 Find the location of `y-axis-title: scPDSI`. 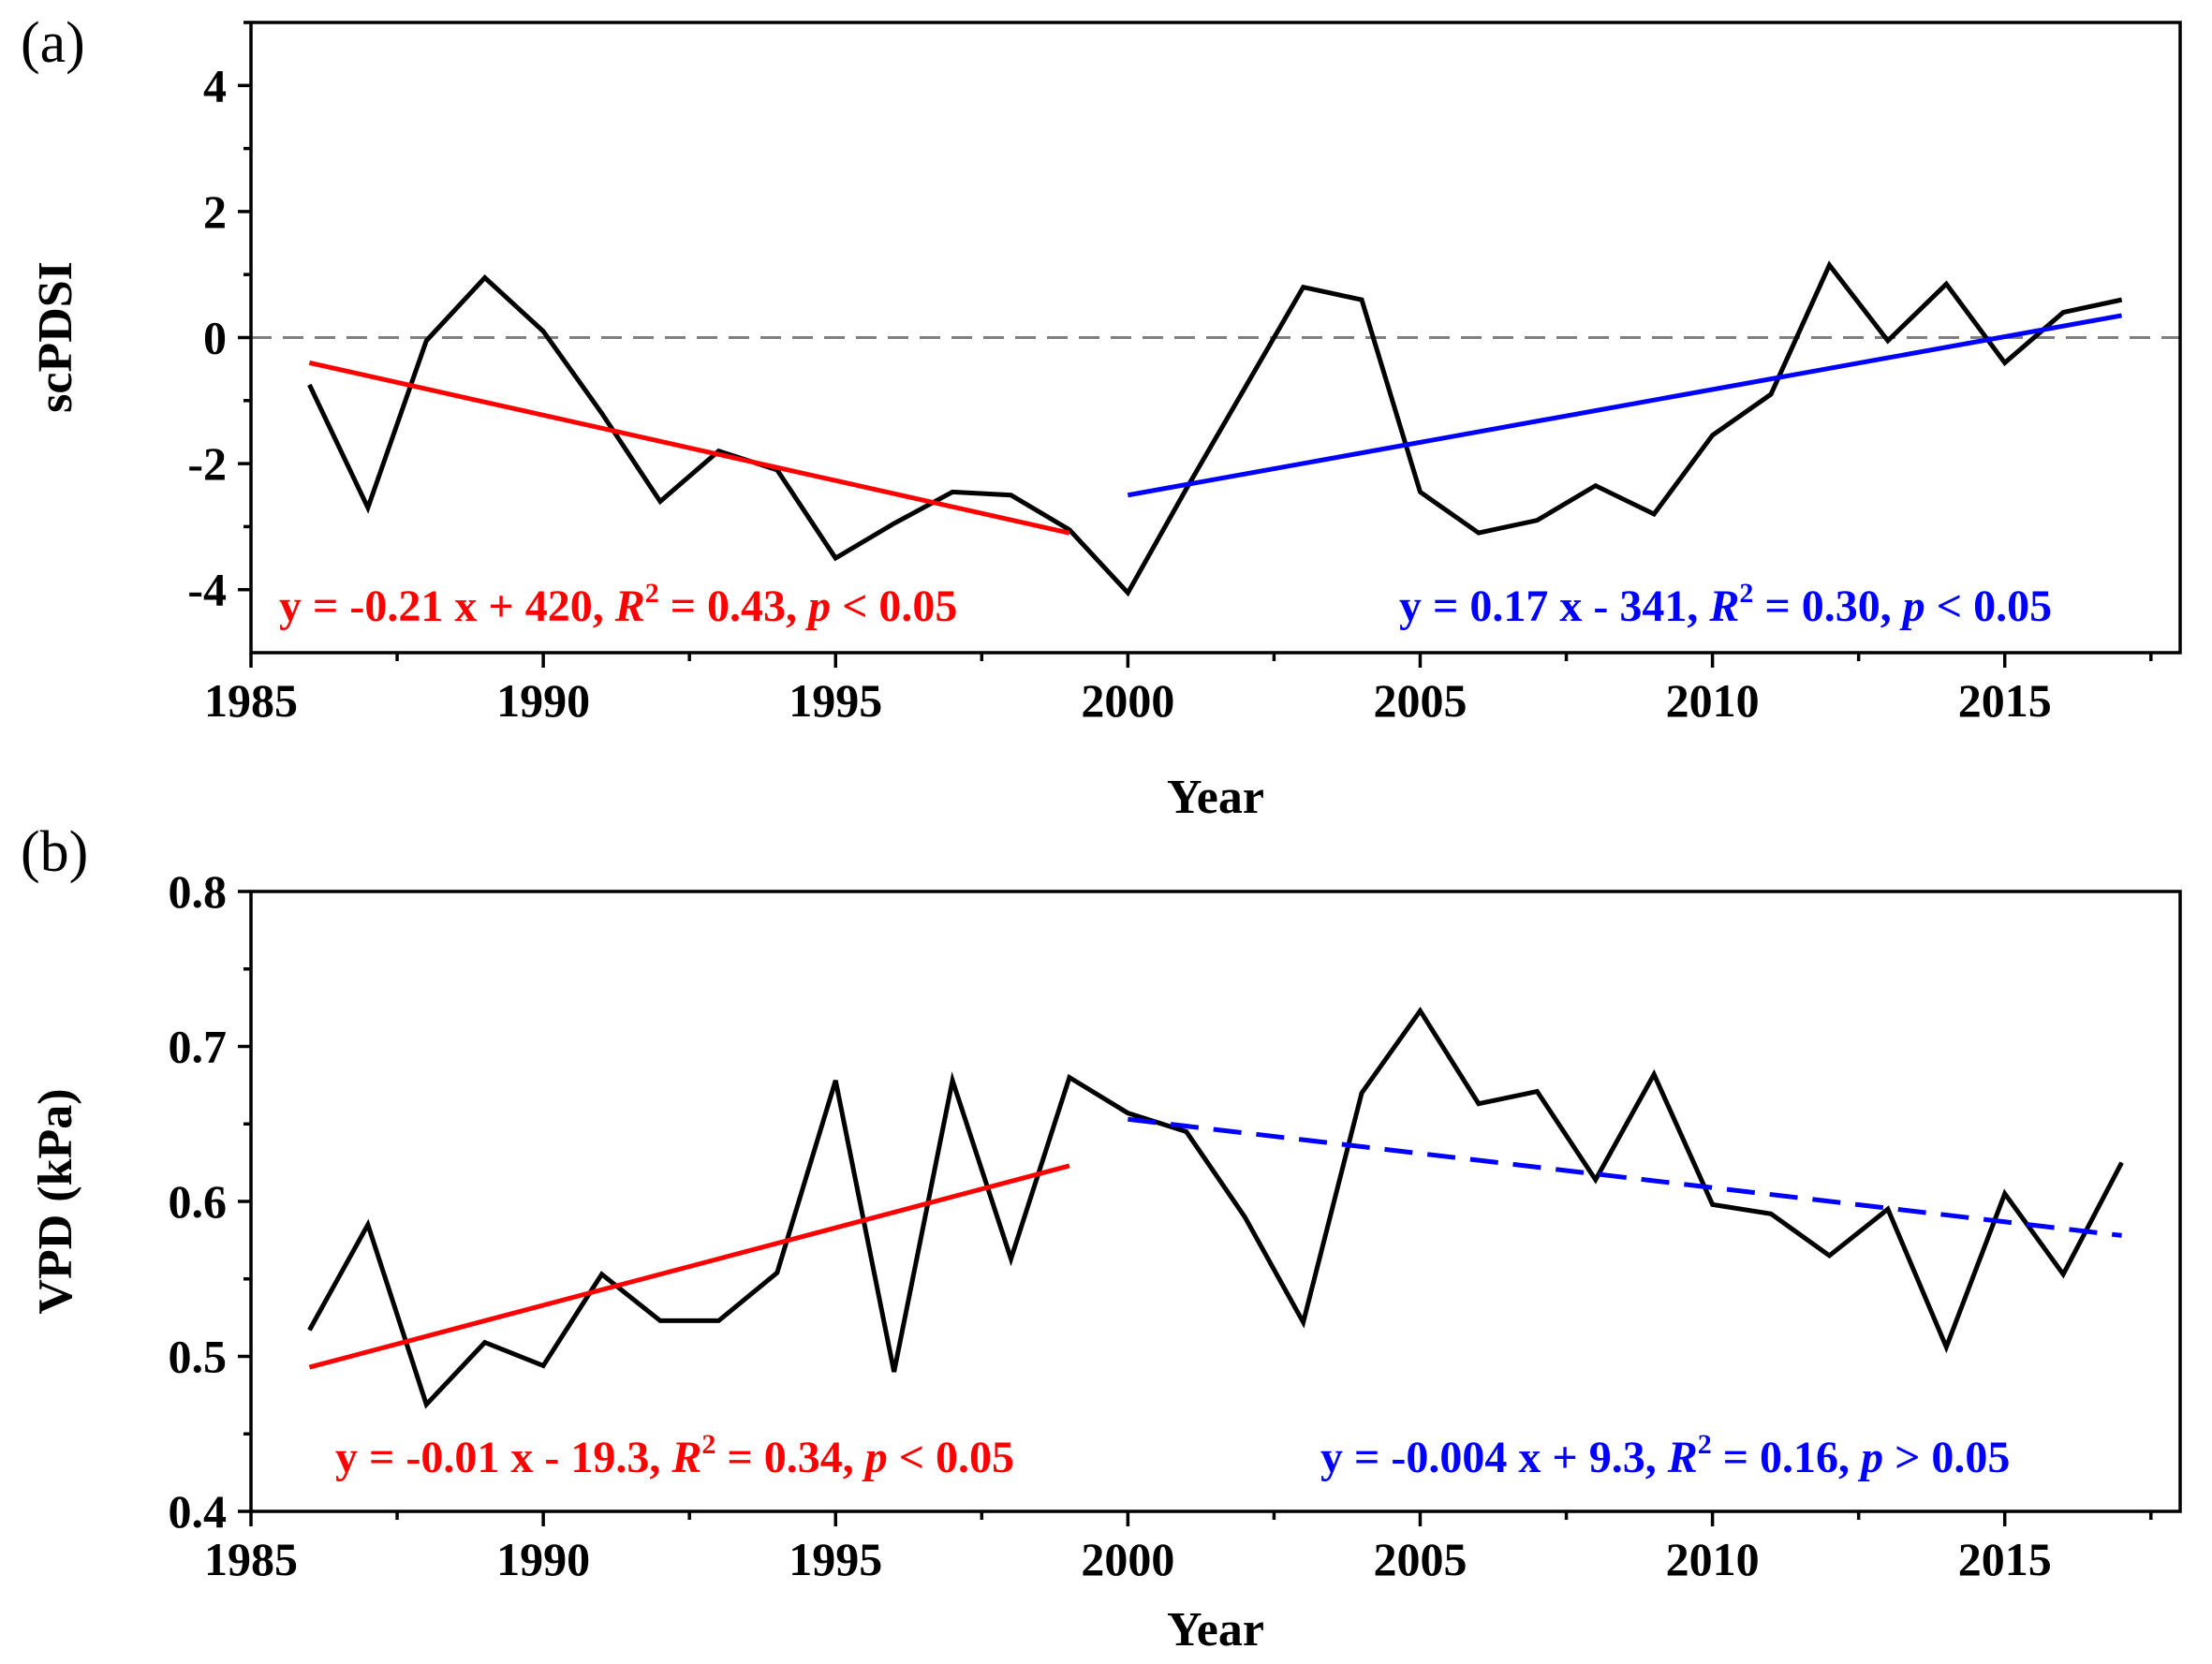

y-axis-title: scPDSI is located at coordinates (55, 337).